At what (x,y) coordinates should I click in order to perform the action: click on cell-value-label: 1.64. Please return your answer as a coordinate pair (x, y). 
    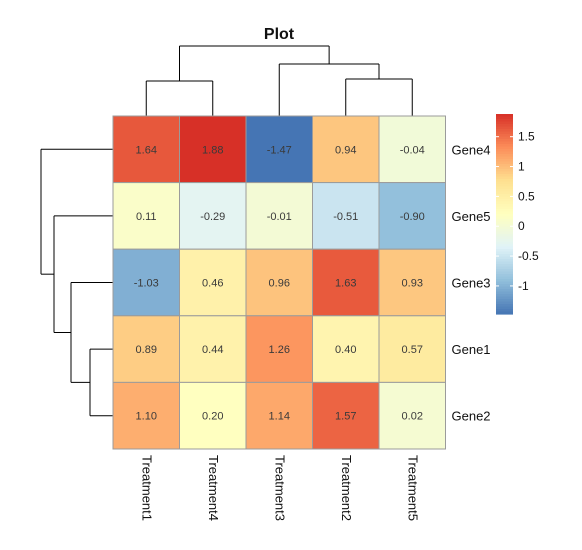
    Looking at the image, I should click on (146, 150).